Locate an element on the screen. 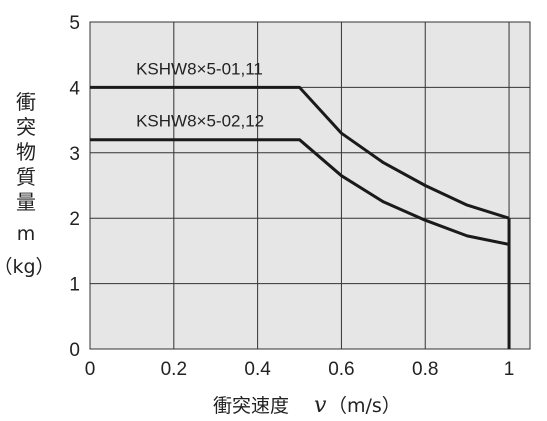  x-tick-label: 1 is located at coordinates (509, 369).